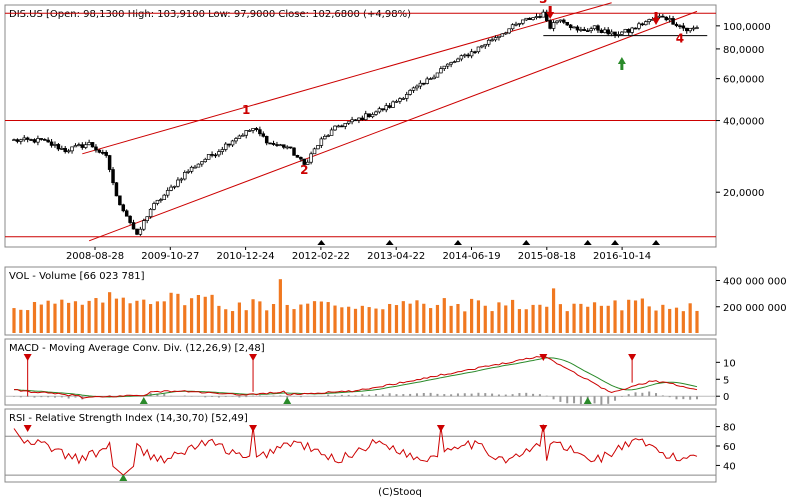  I want to click on y-tick-label: 80,0000, so click(743, 50).